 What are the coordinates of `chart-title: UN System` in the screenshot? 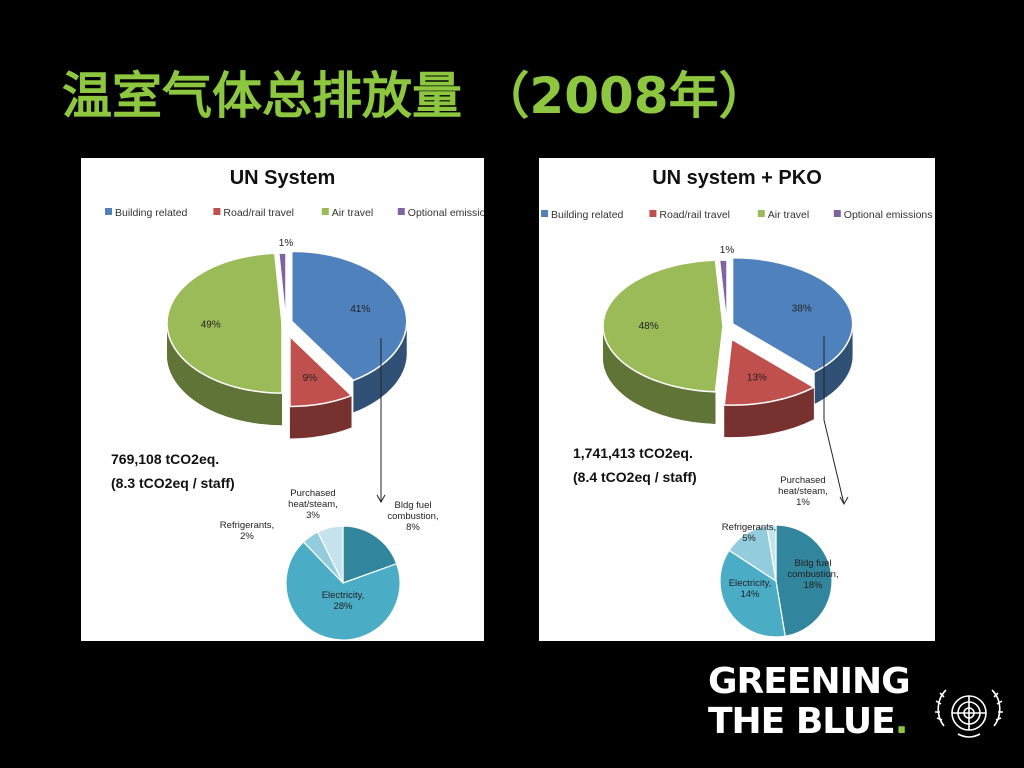 It's located at (283, 178).